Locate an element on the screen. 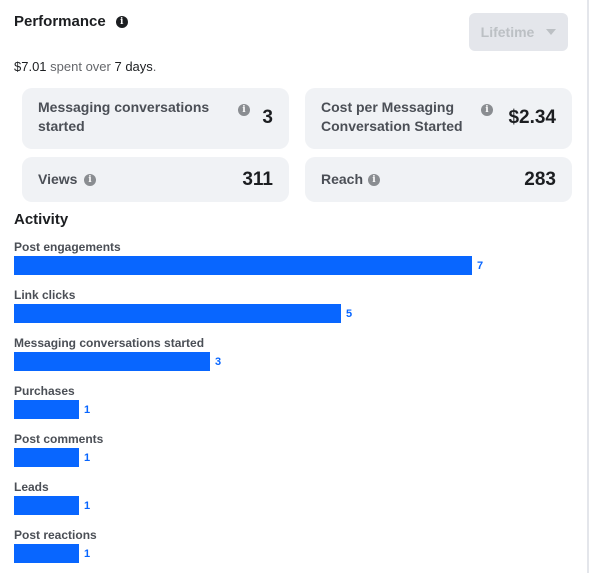 This screenshot has height=573, width=589. activity-title: Activity is located at coordinates (41, 219).